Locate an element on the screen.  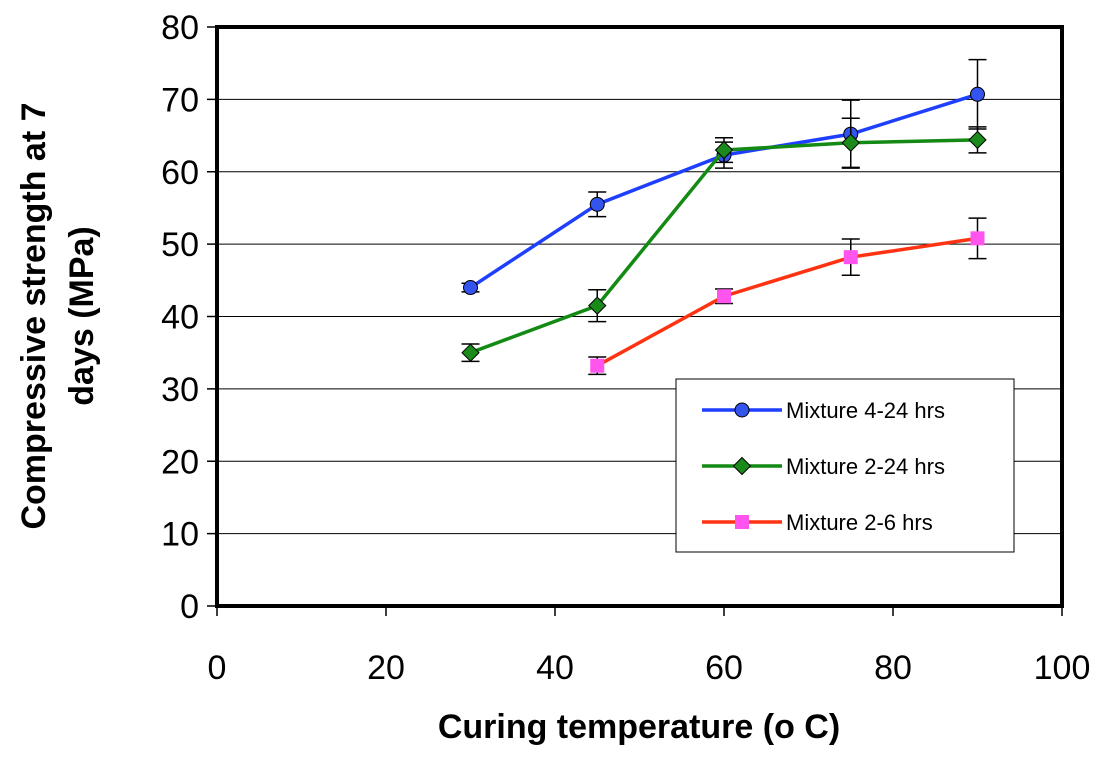
y-axis-title: Compressive strength at 7 days (MPa) is located at coordinates (58, 315).